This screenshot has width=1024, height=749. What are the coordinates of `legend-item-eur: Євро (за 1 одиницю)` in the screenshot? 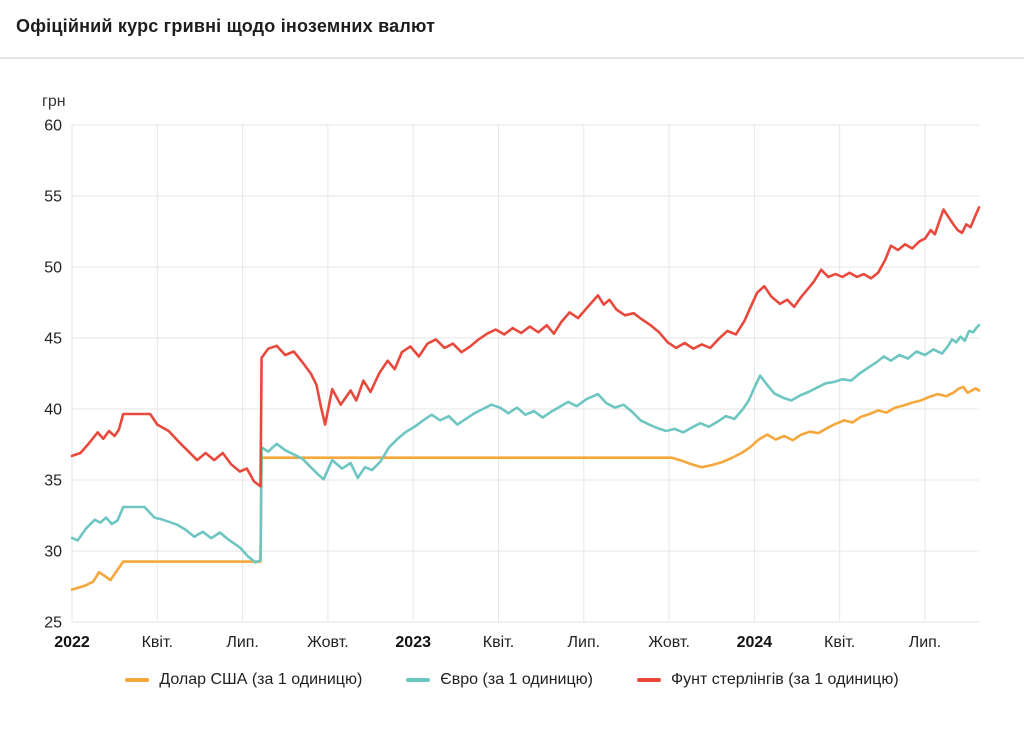 It's located at (499, 680).